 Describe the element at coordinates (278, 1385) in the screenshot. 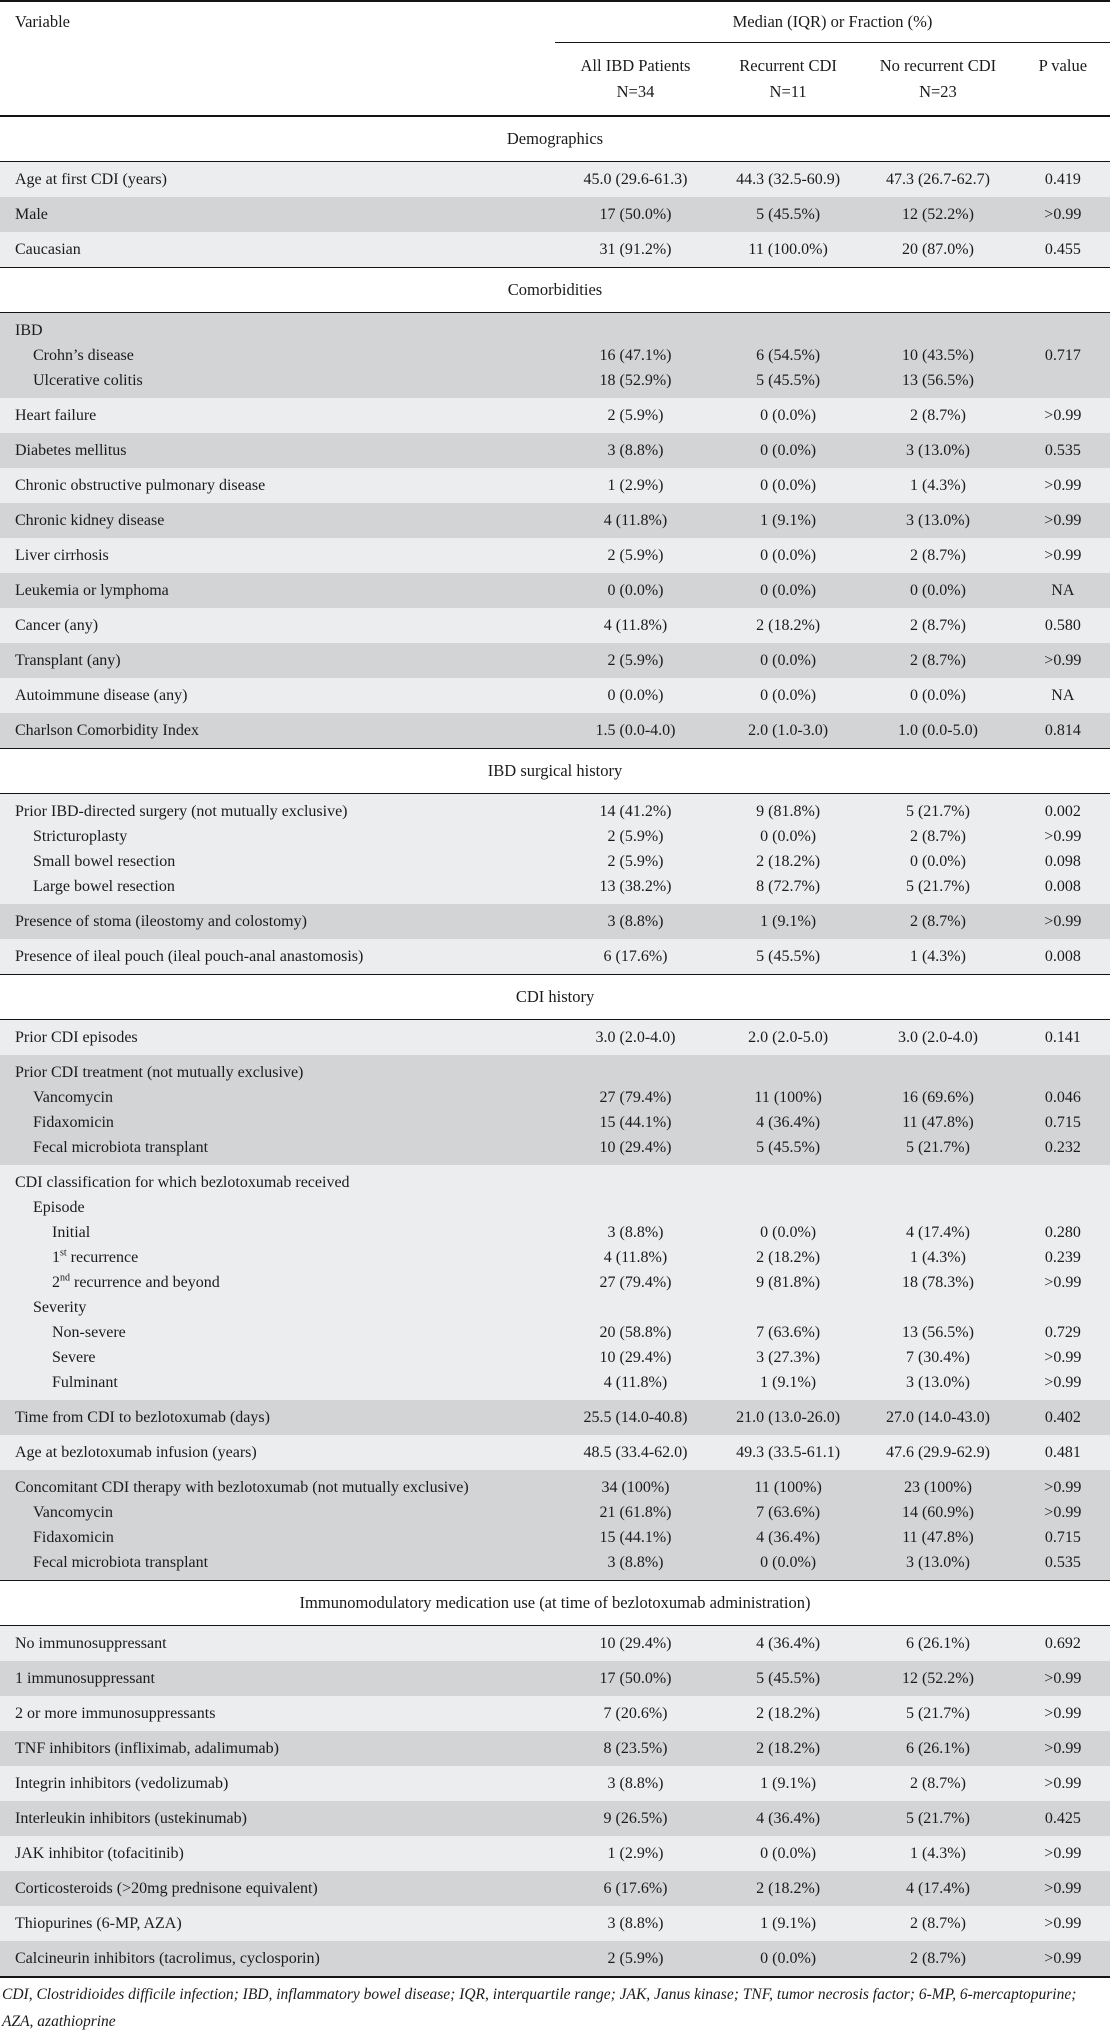

I see `variable-cell: Fulminant` at that location.